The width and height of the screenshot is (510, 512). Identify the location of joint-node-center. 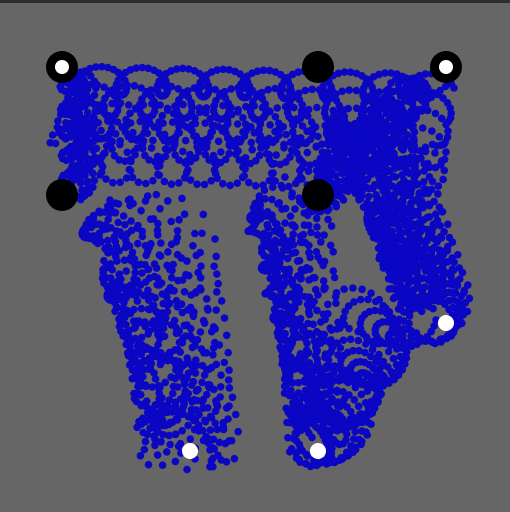
(318, 195).